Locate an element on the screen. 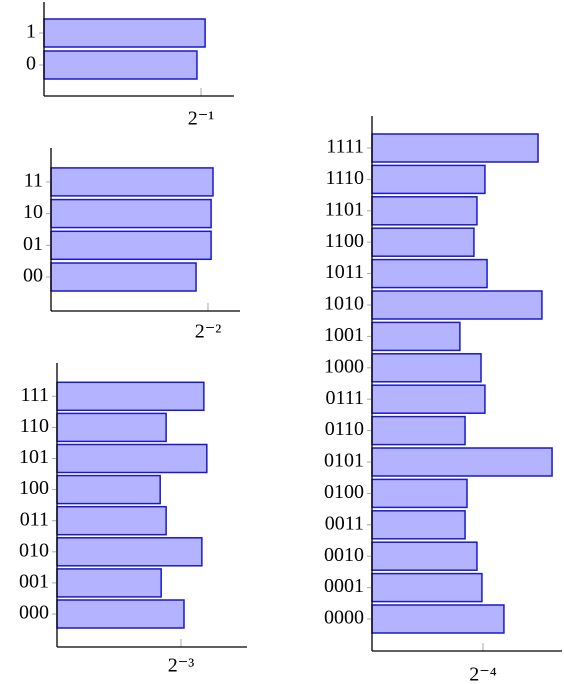  y-tick-label: 111 is located at coordinates (34, 395).